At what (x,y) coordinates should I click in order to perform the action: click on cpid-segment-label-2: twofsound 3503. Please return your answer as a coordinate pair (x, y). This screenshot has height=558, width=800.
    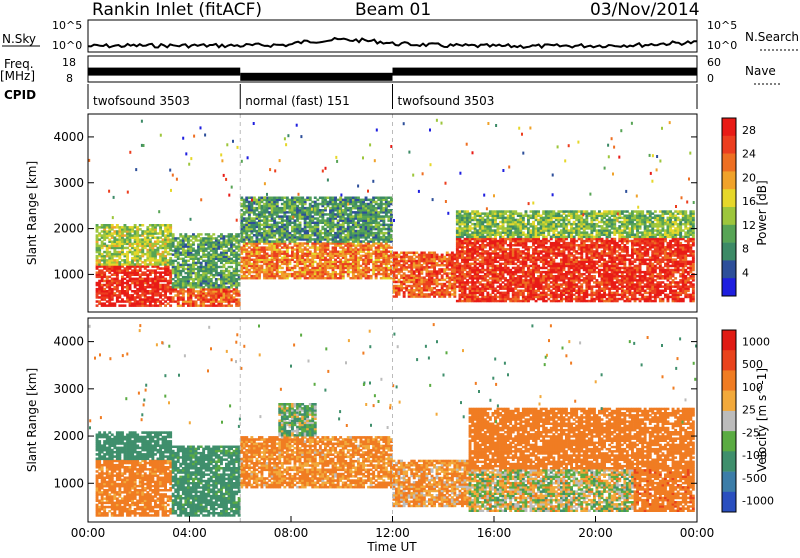
    Looking at the image, I should click on (446, 101).